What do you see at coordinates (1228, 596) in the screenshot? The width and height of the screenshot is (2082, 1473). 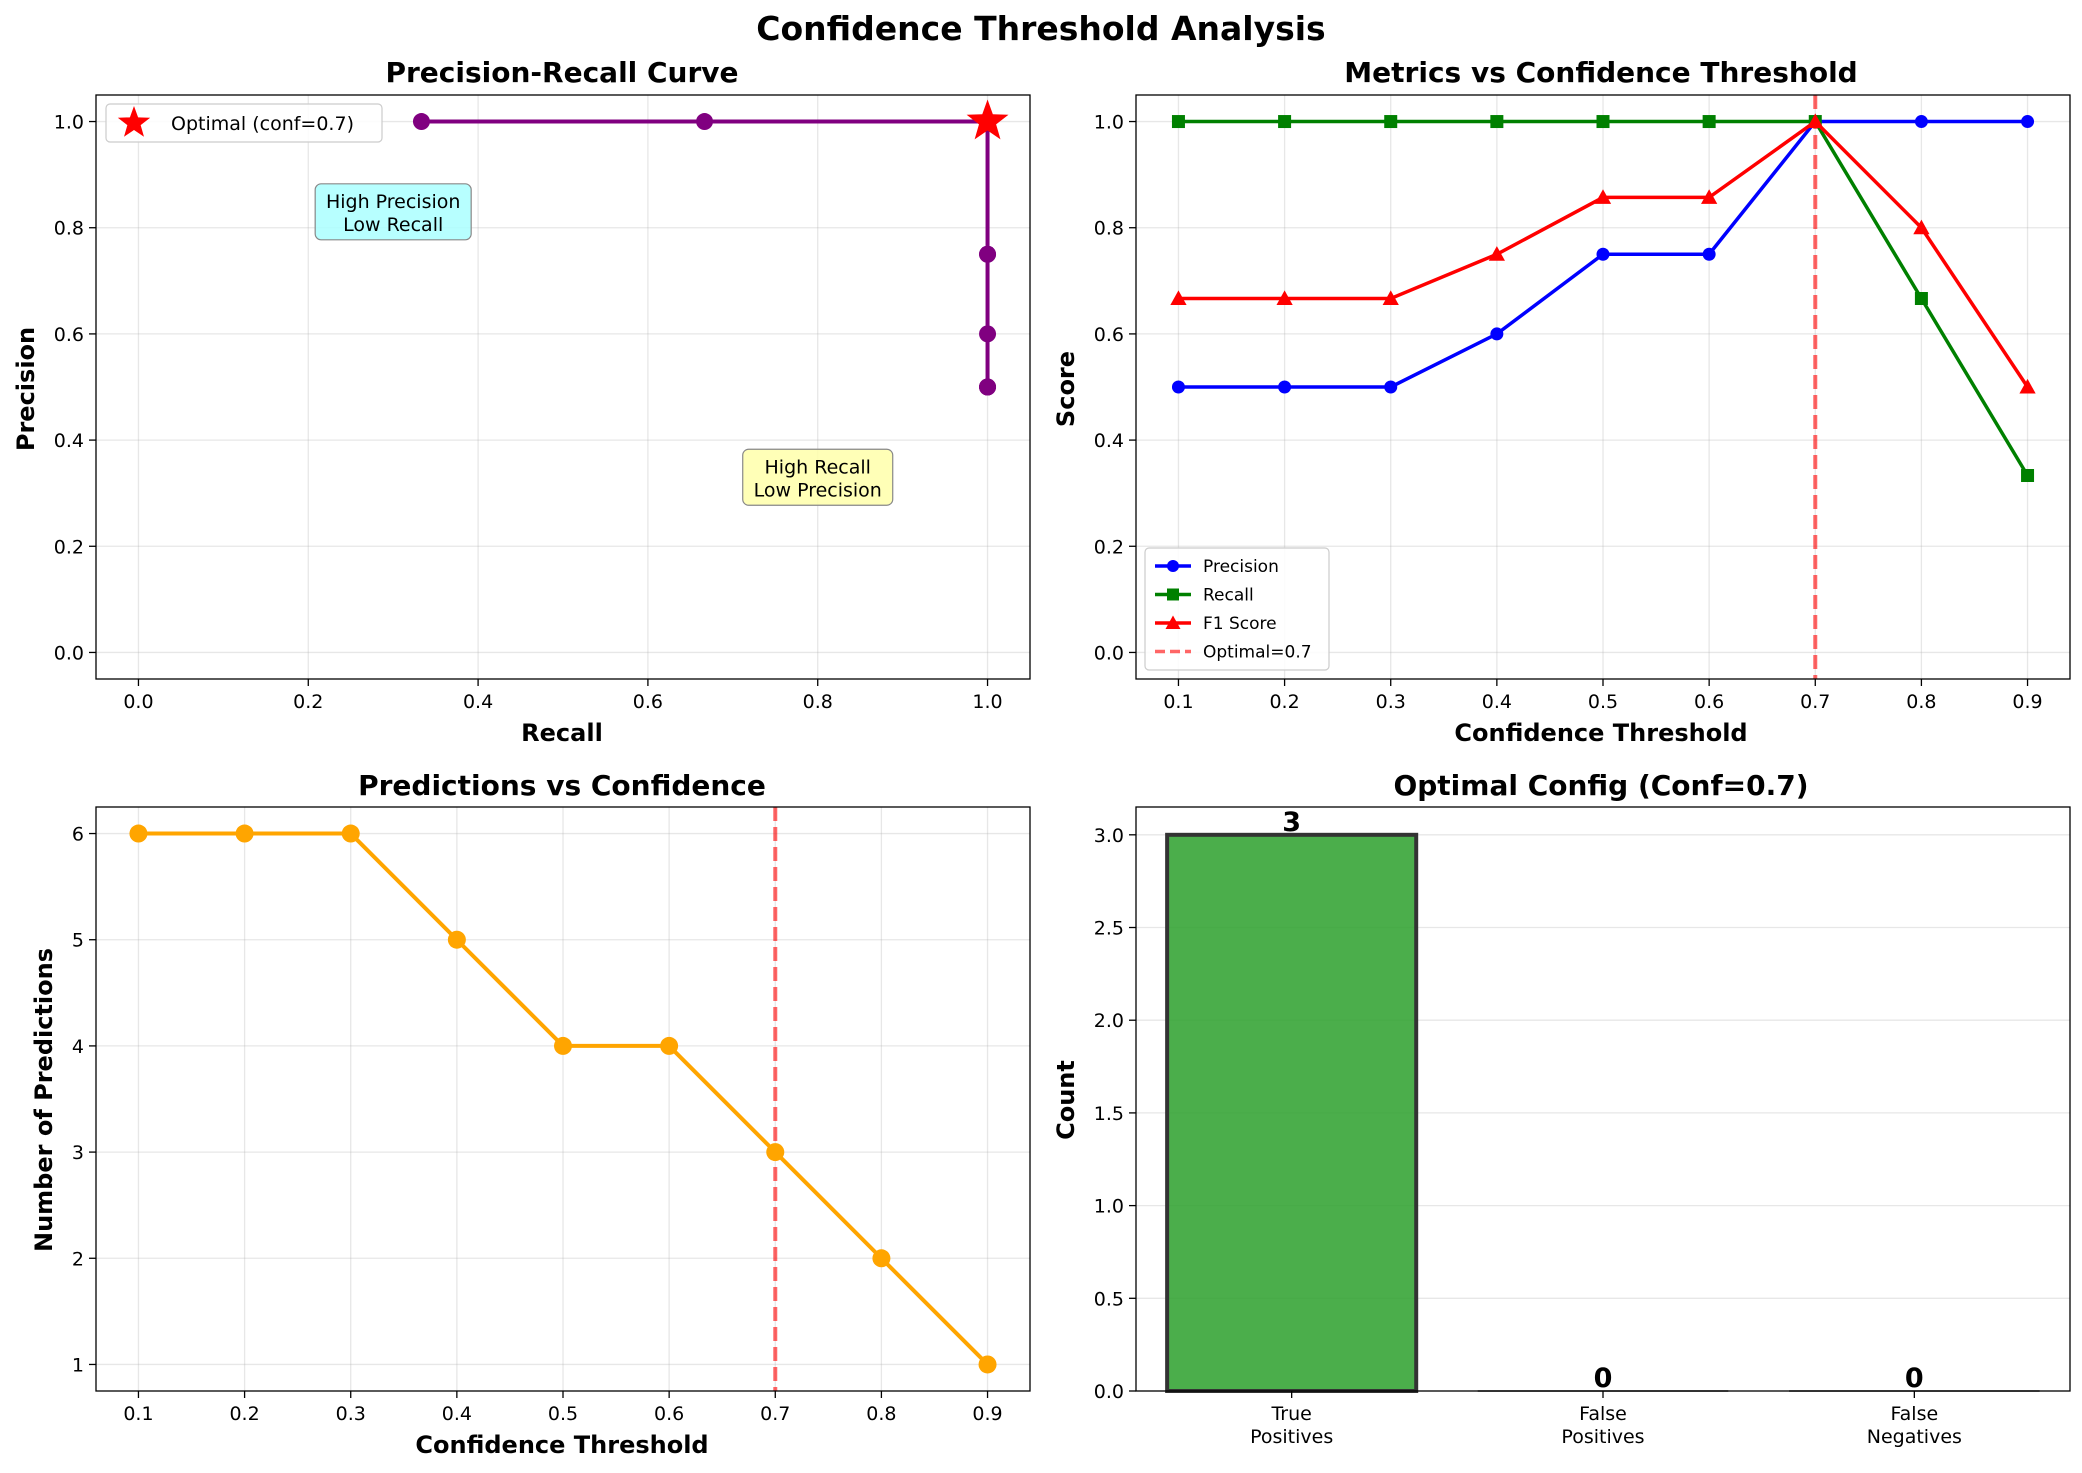 I see `legend-label: Recall` at bounding box center [1228, 596].